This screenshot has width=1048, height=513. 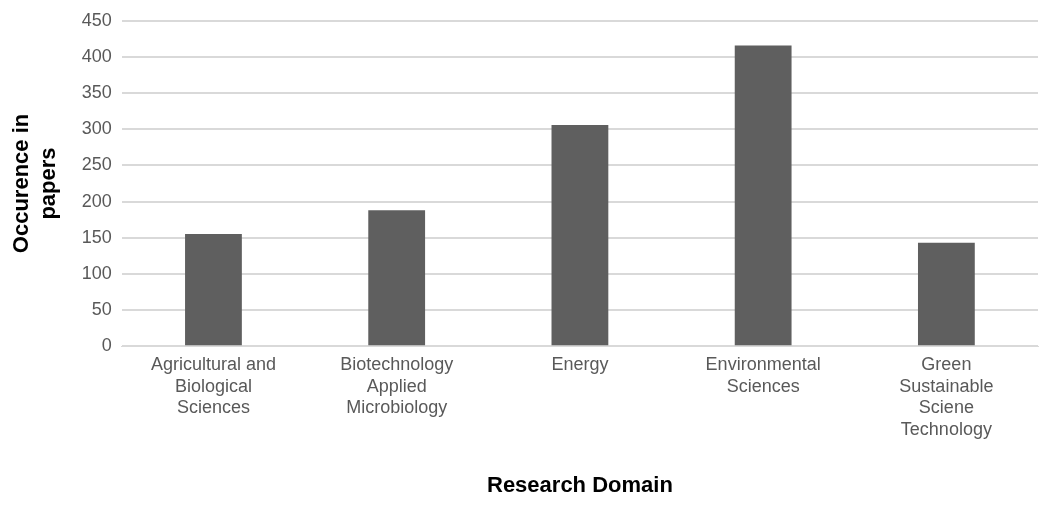 I want to click on x-tick-label: Agricultural and Biological Sciences, so click(x=213, y=385).